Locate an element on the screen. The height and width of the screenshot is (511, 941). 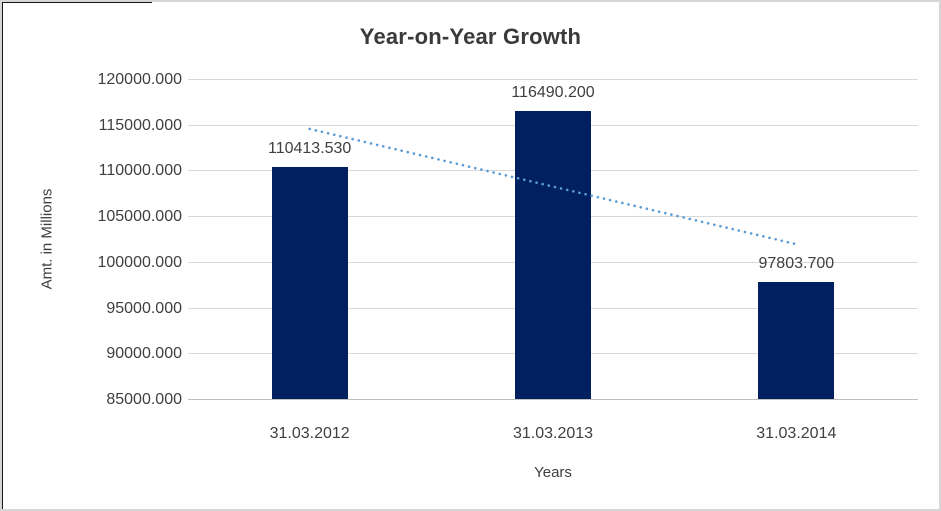
bar-data-label: 97803.700 is located at coordinates (796, 263).